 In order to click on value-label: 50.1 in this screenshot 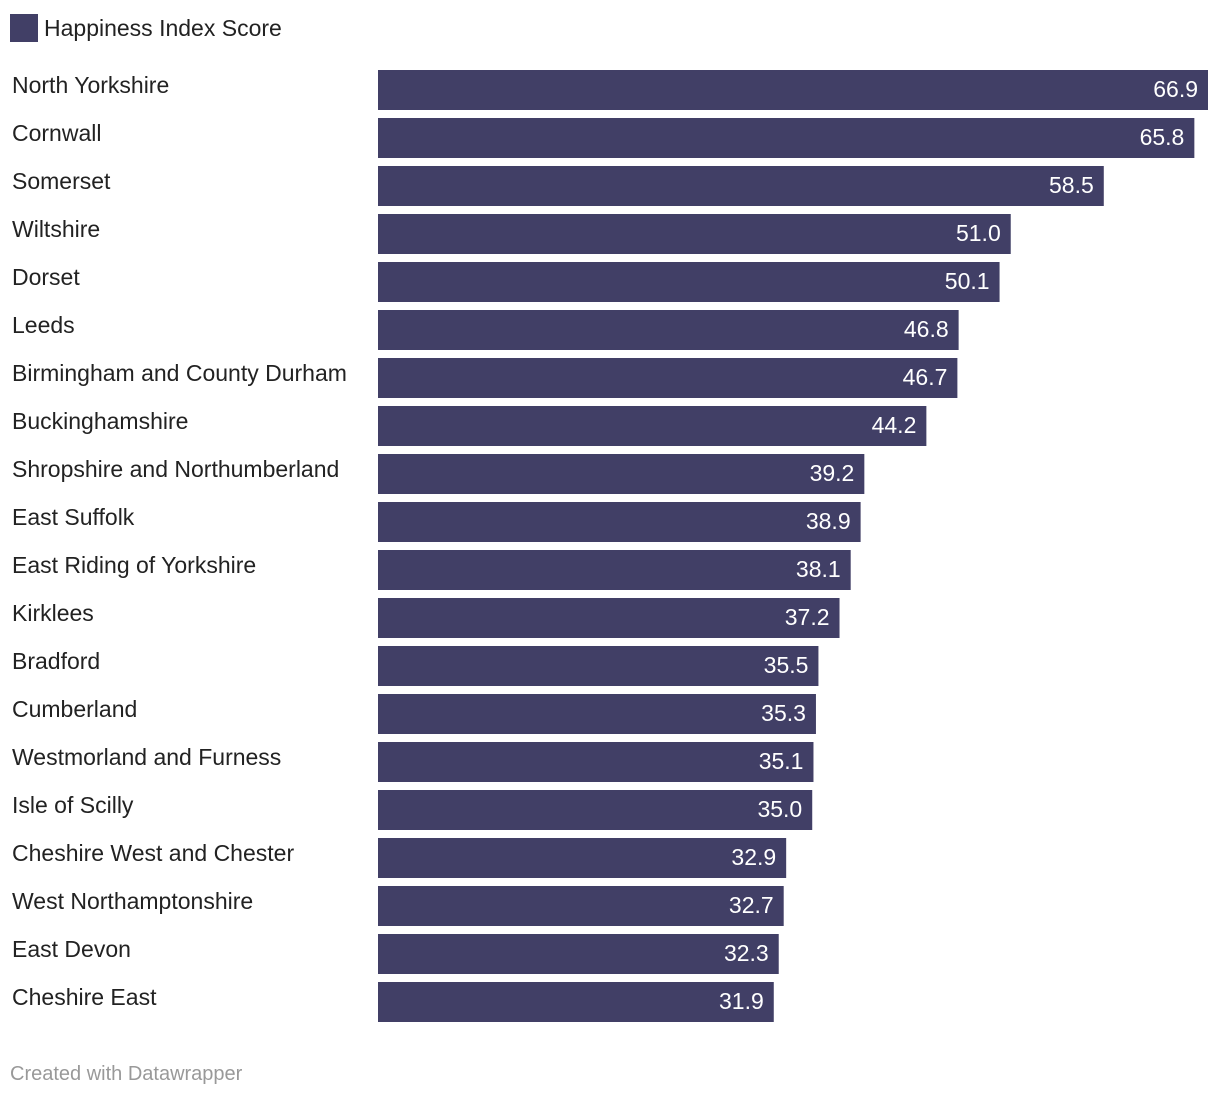, I will do `click(967, 281)`.